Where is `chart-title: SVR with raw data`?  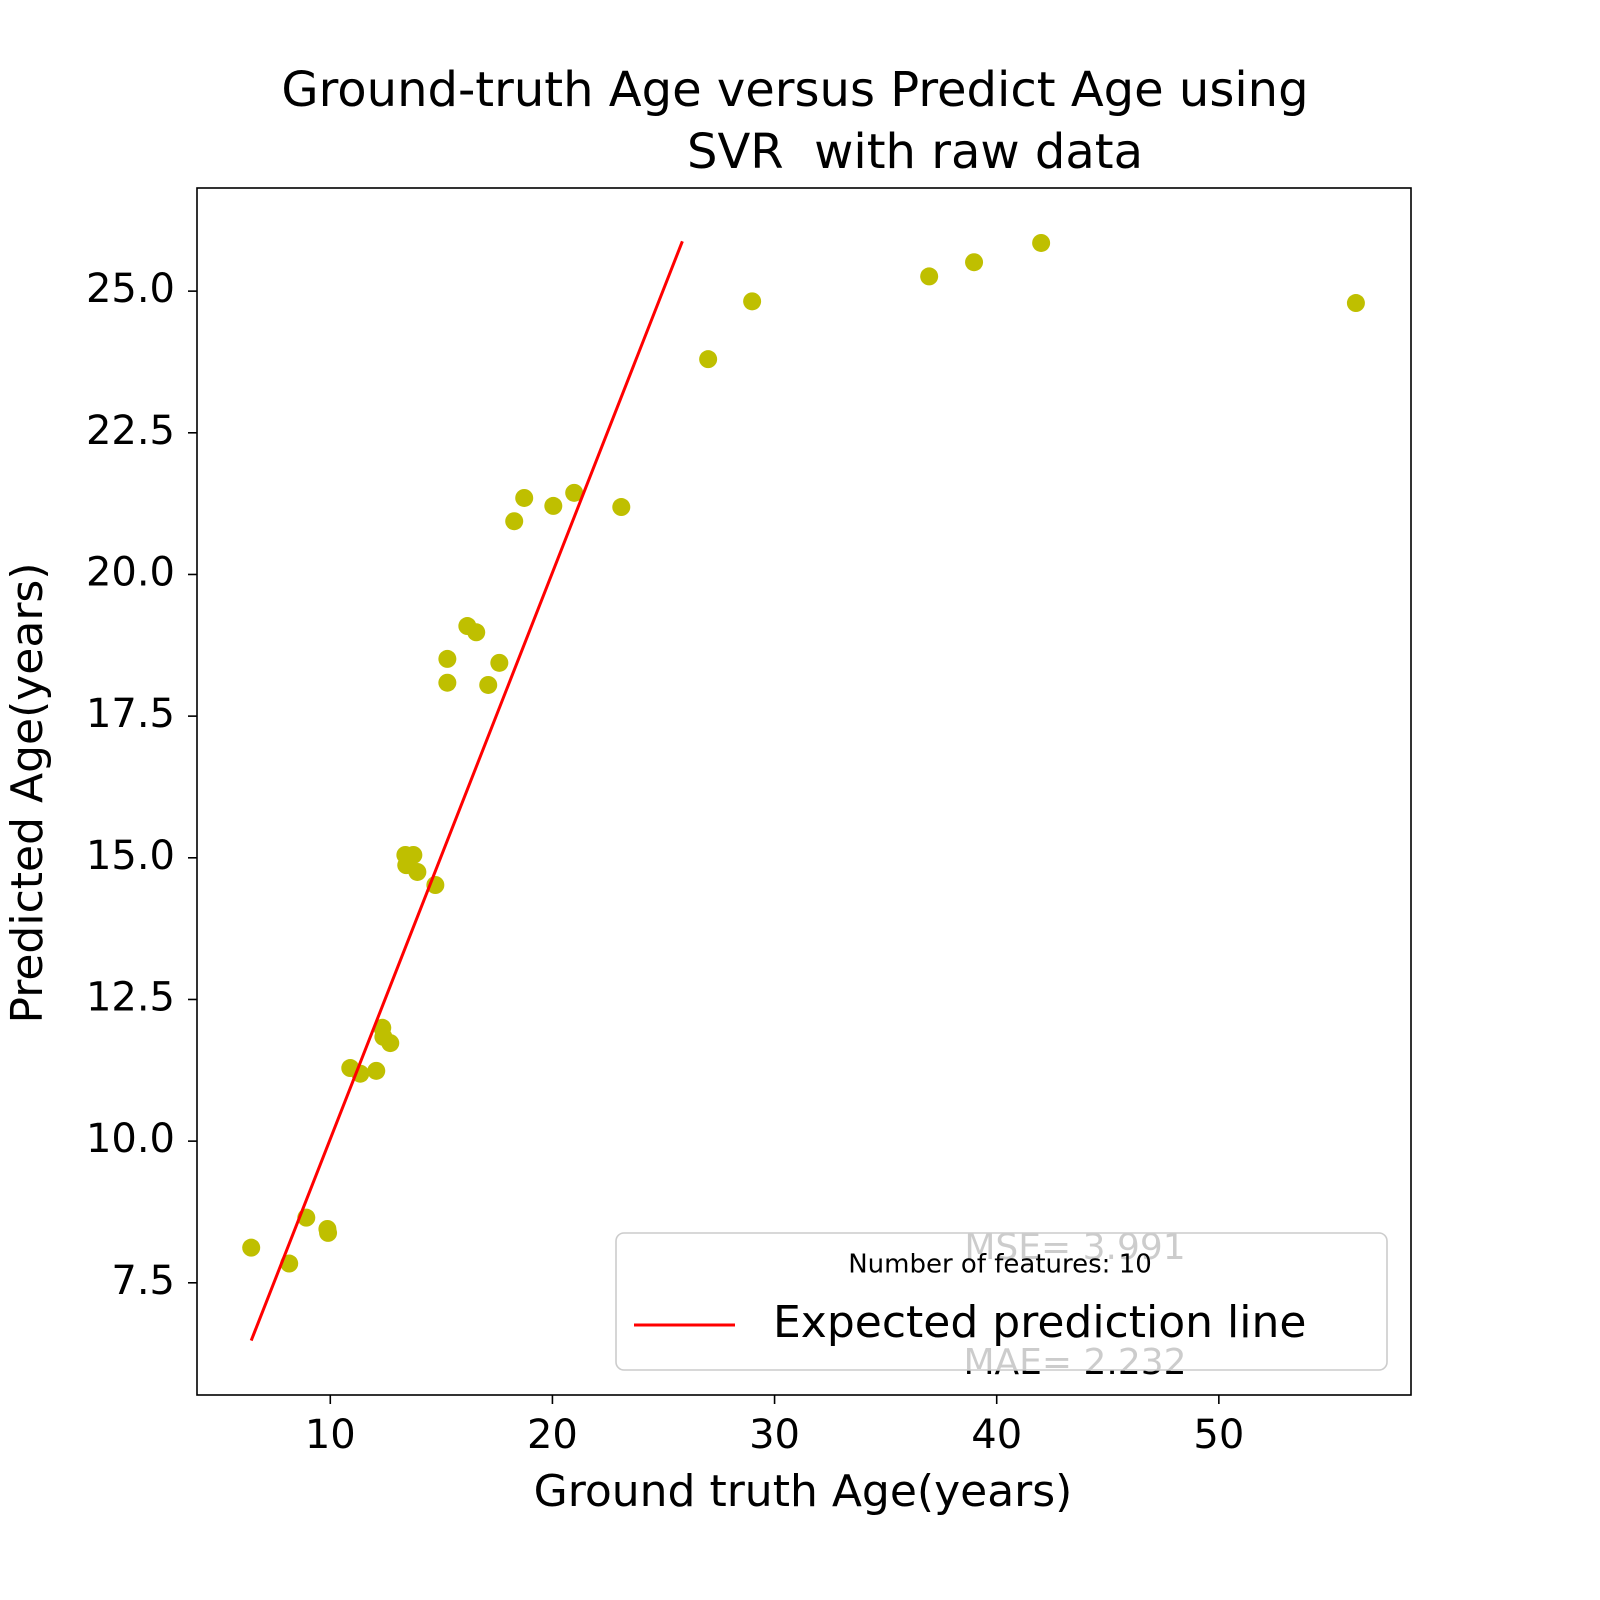 chart-title: SVR with raw data is located at coordinates (915, 152).